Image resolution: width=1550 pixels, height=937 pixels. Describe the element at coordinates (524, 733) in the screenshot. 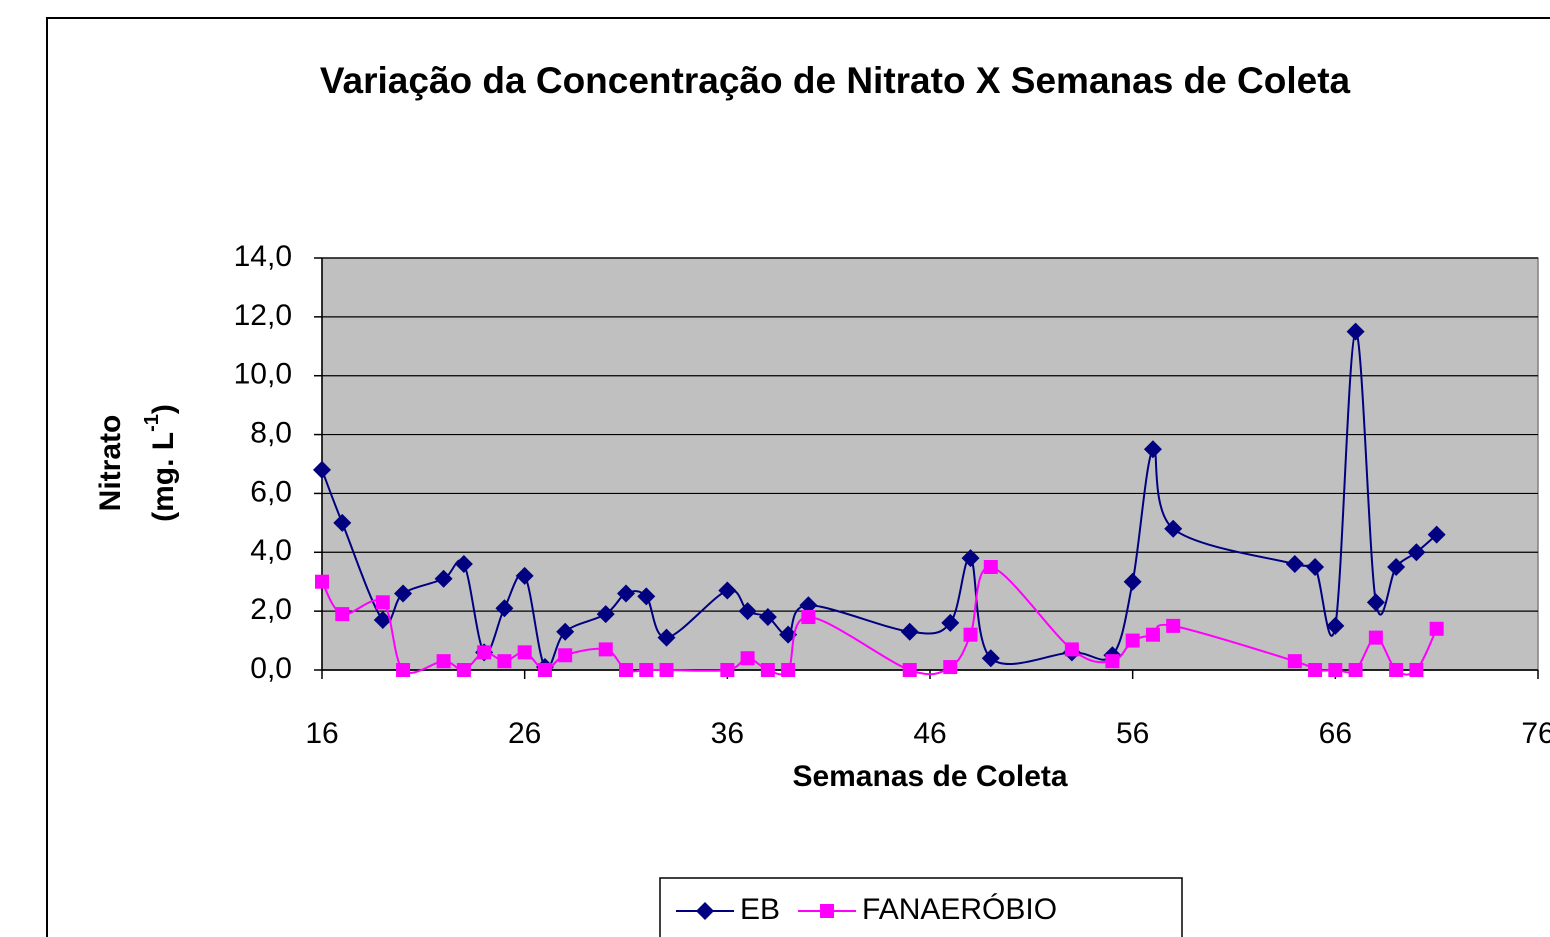

I see `x-tick-label: 26` at that location.